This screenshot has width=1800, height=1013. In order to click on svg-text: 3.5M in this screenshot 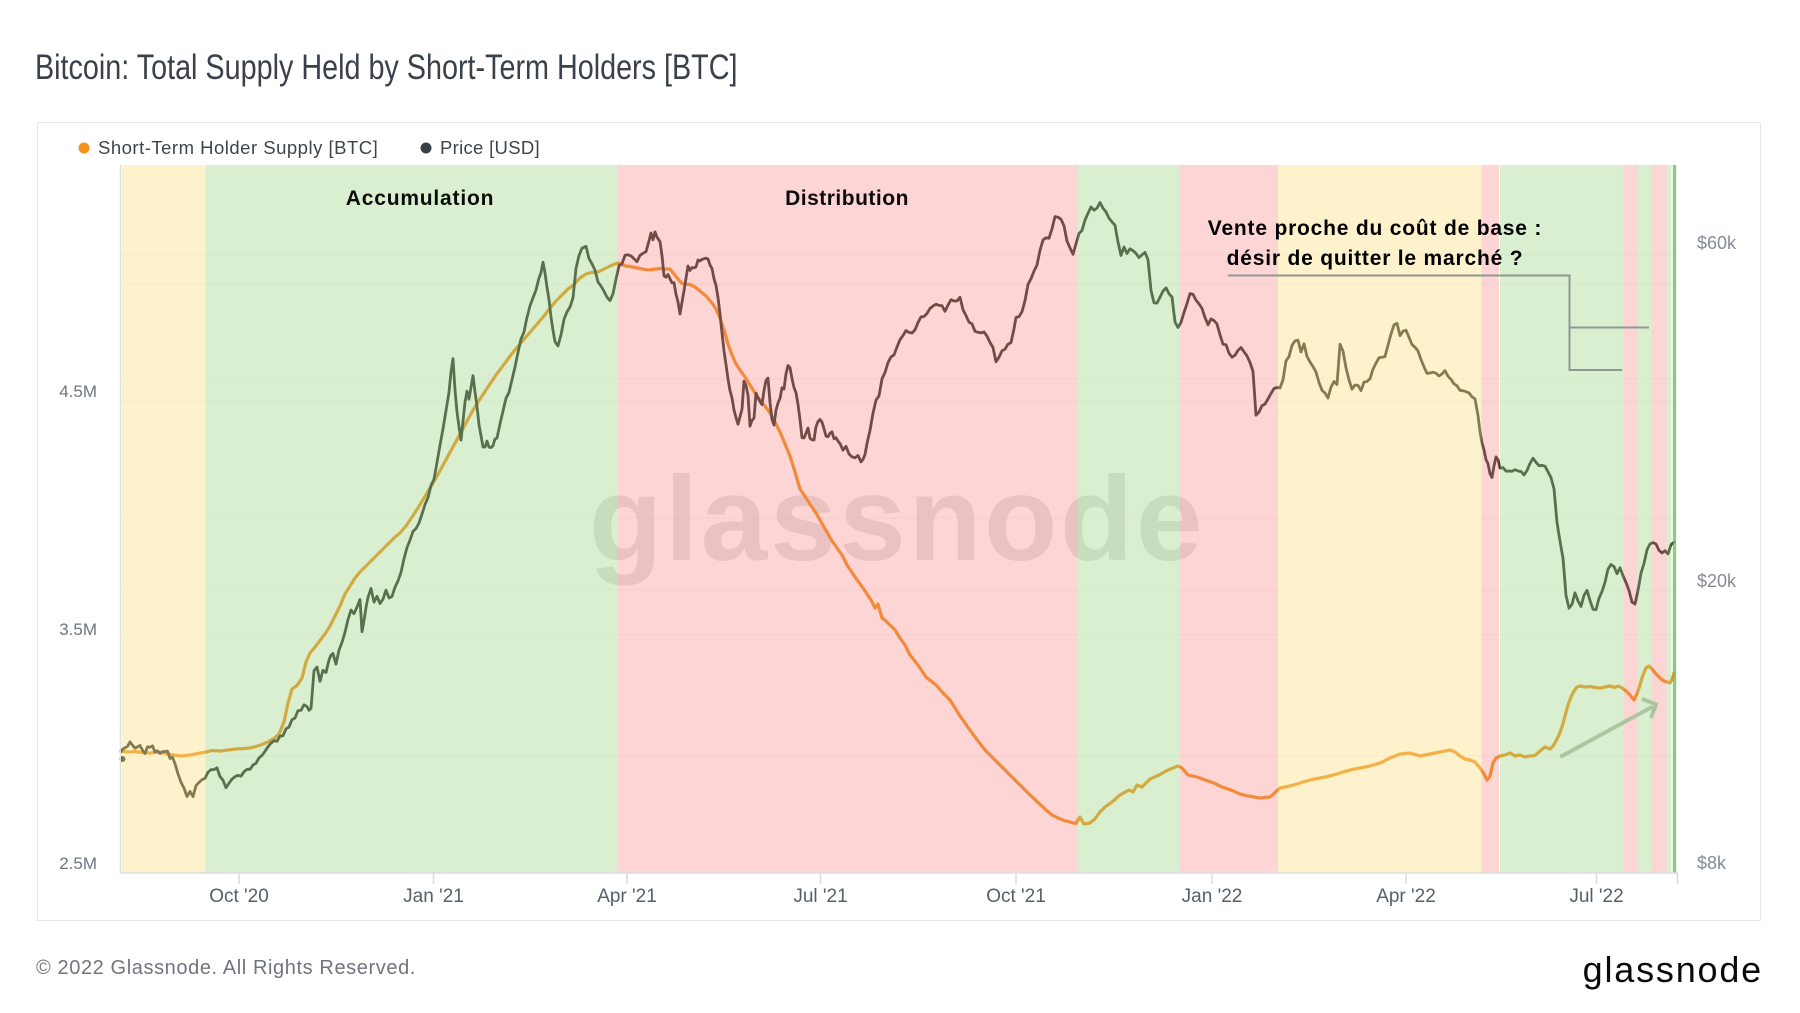, I will do `click(78, 629)`.